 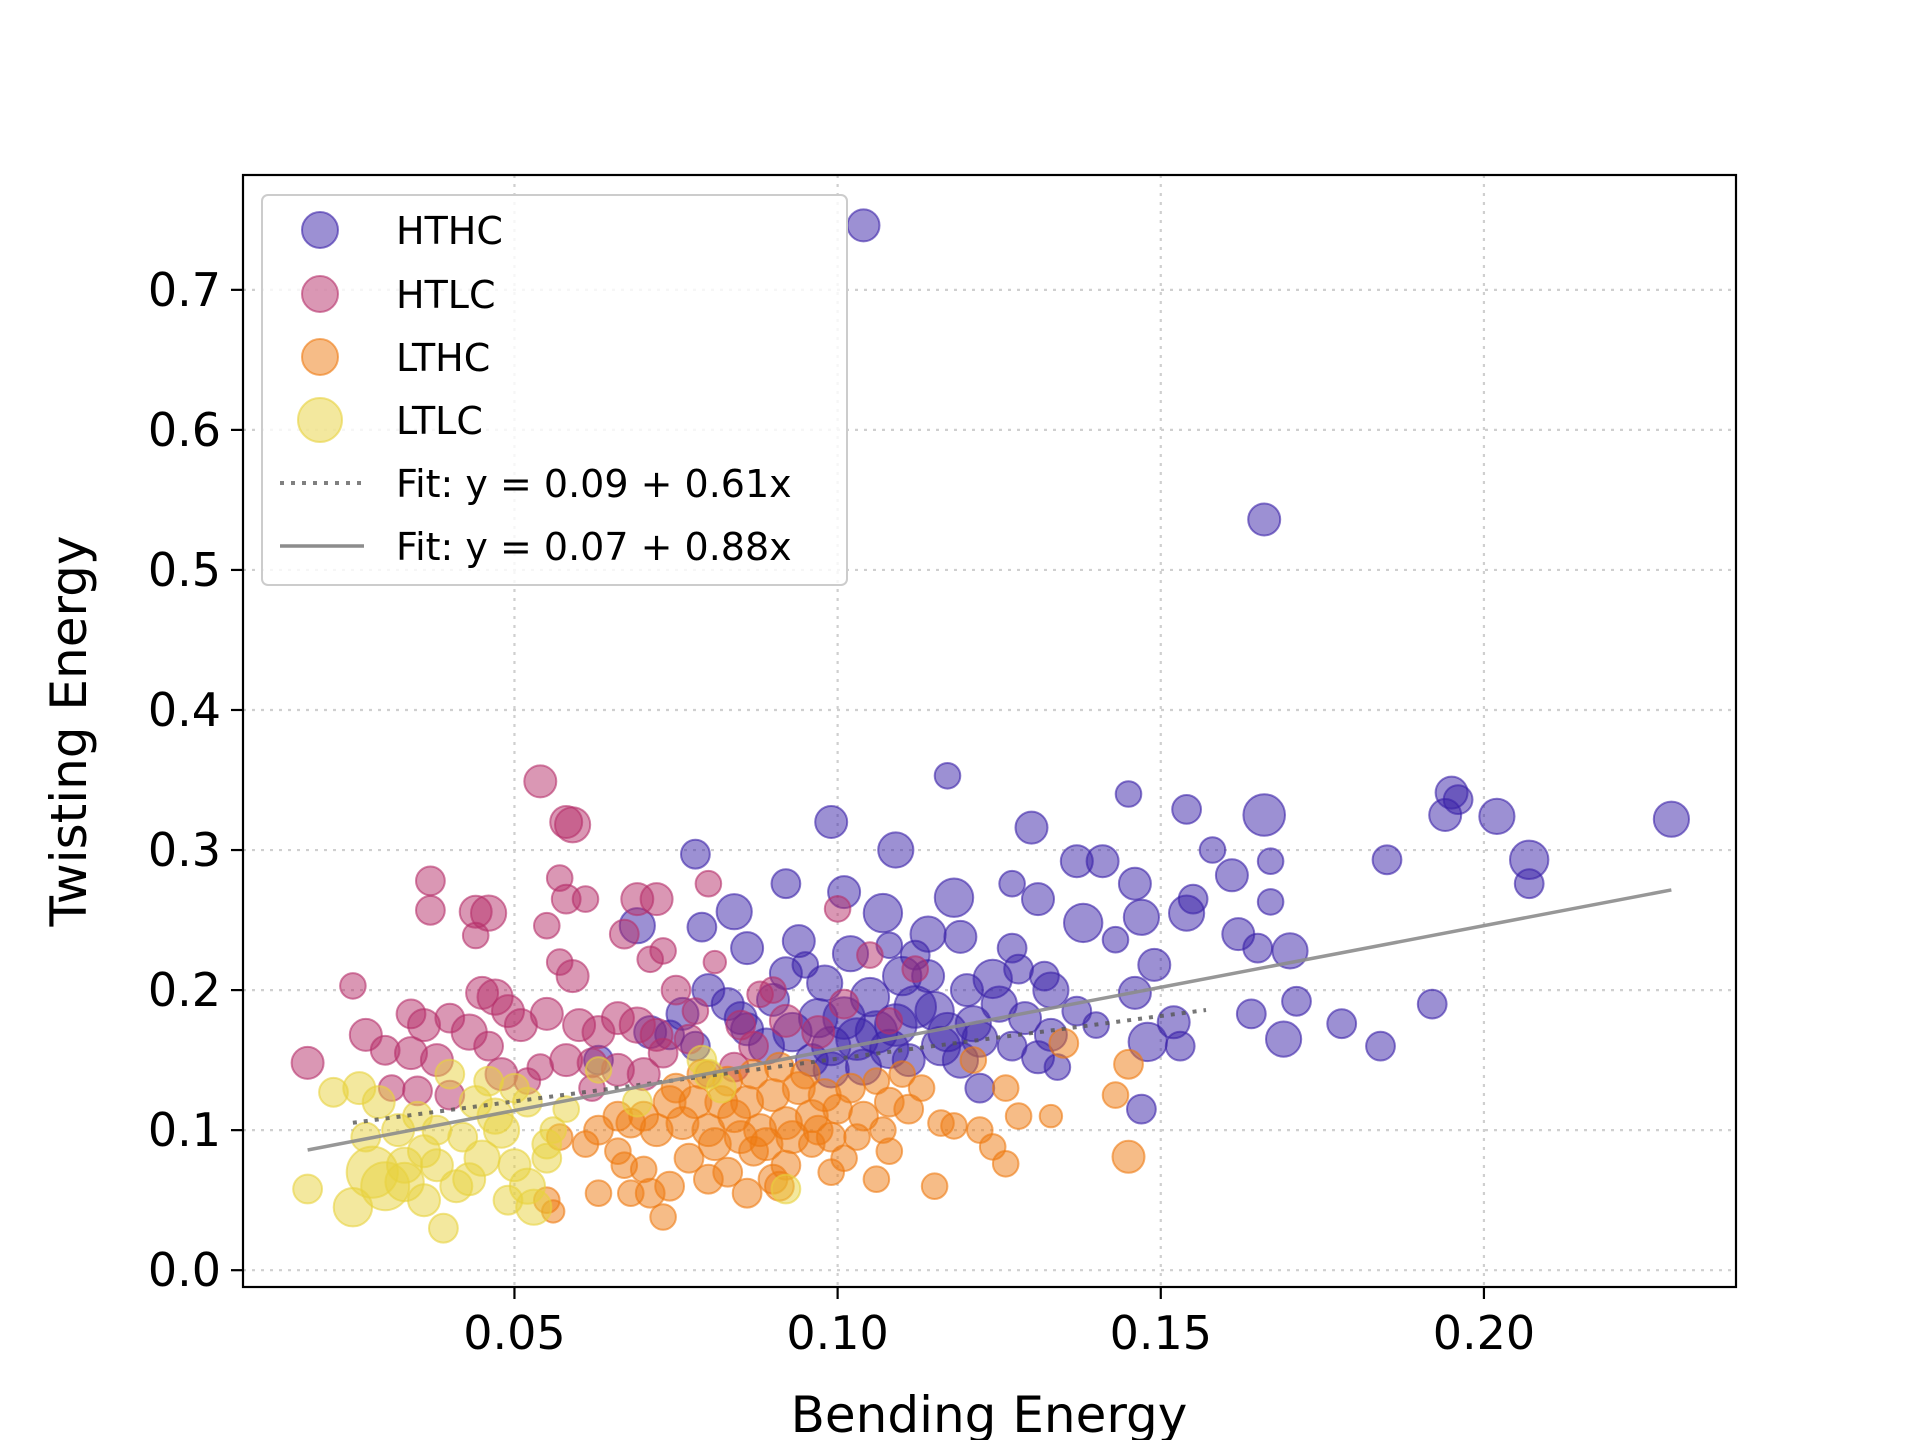 What do you see at coordinates (514, 1333) in the screenshot?
I see `x-tick-label: 0.05` at bounding box center [514, 1333].